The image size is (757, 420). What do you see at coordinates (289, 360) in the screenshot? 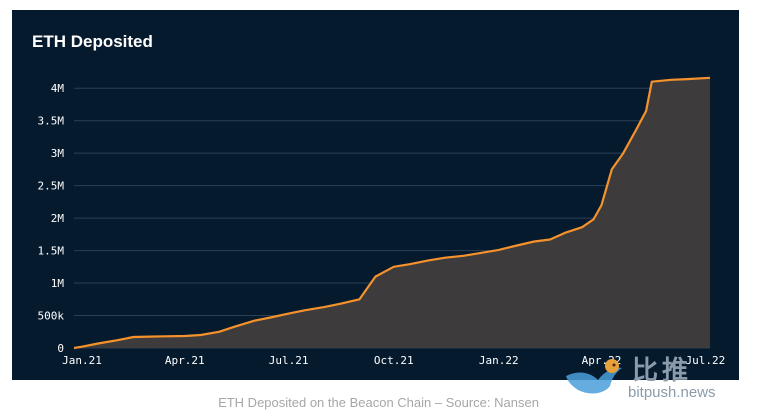
I see `x-tick-label: Jul.21` at bounding box center [289, 360].